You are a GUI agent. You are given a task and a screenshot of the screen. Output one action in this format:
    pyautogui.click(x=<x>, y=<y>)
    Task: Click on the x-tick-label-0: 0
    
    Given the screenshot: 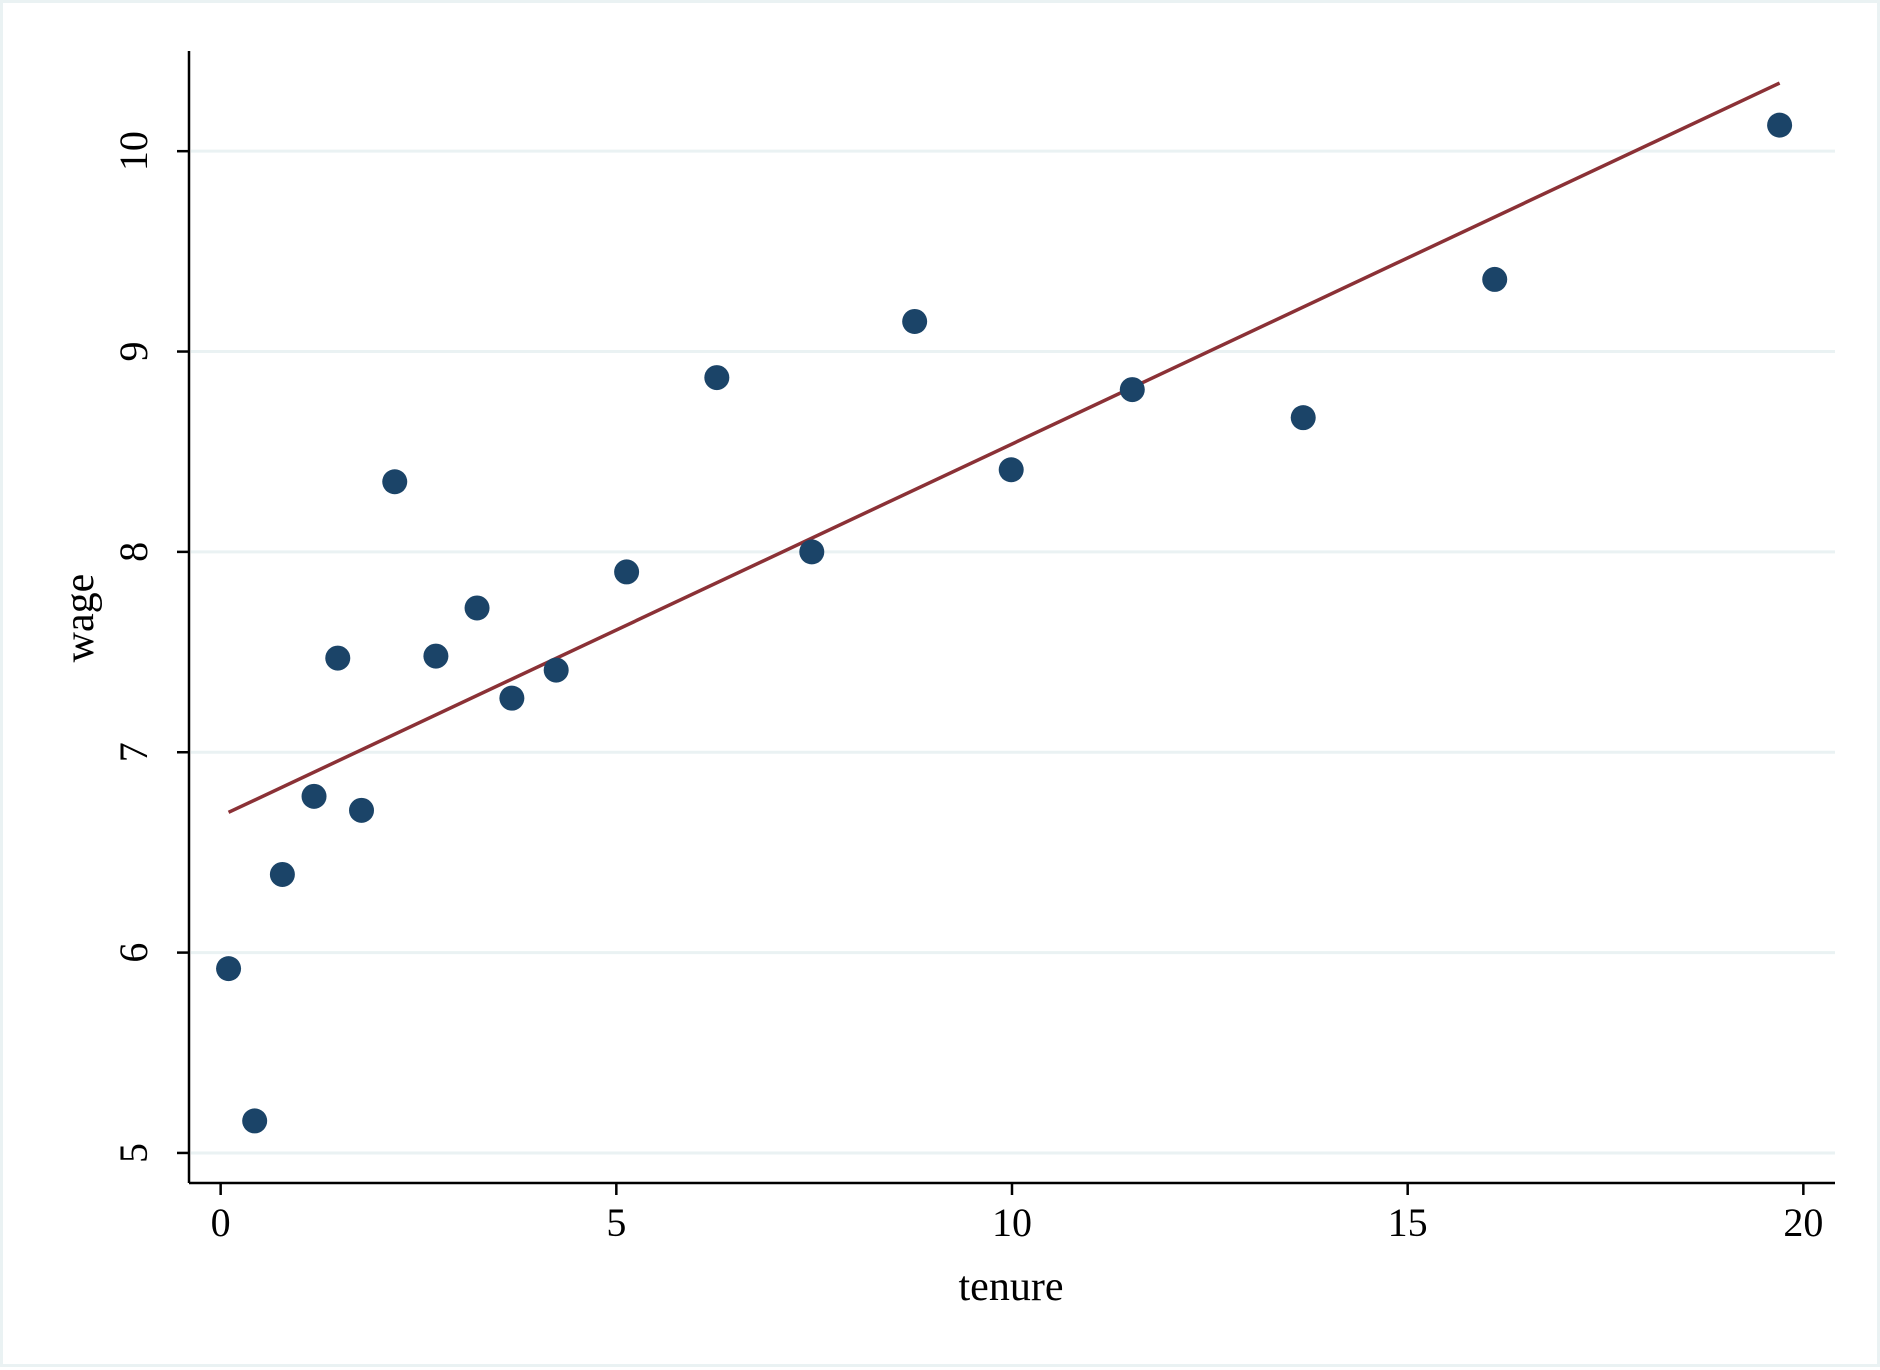 What is the action you would take?
    pyautogui.click(x=221, y=1222)
    